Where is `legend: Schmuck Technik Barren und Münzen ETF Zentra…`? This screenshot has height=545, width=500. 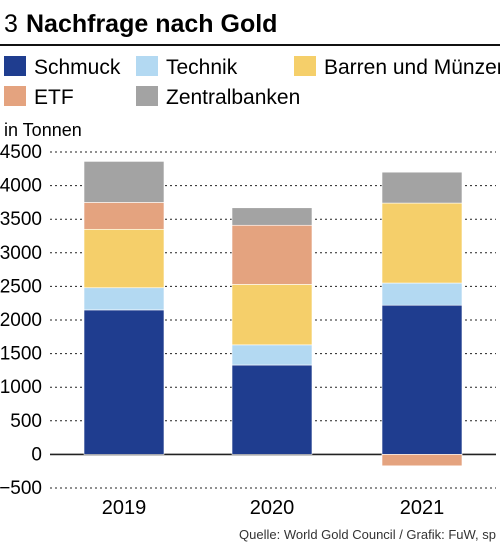
legend: Schmuck Technik Barren und Münzen ETF Zentra… is located at coordinates (252, 82).